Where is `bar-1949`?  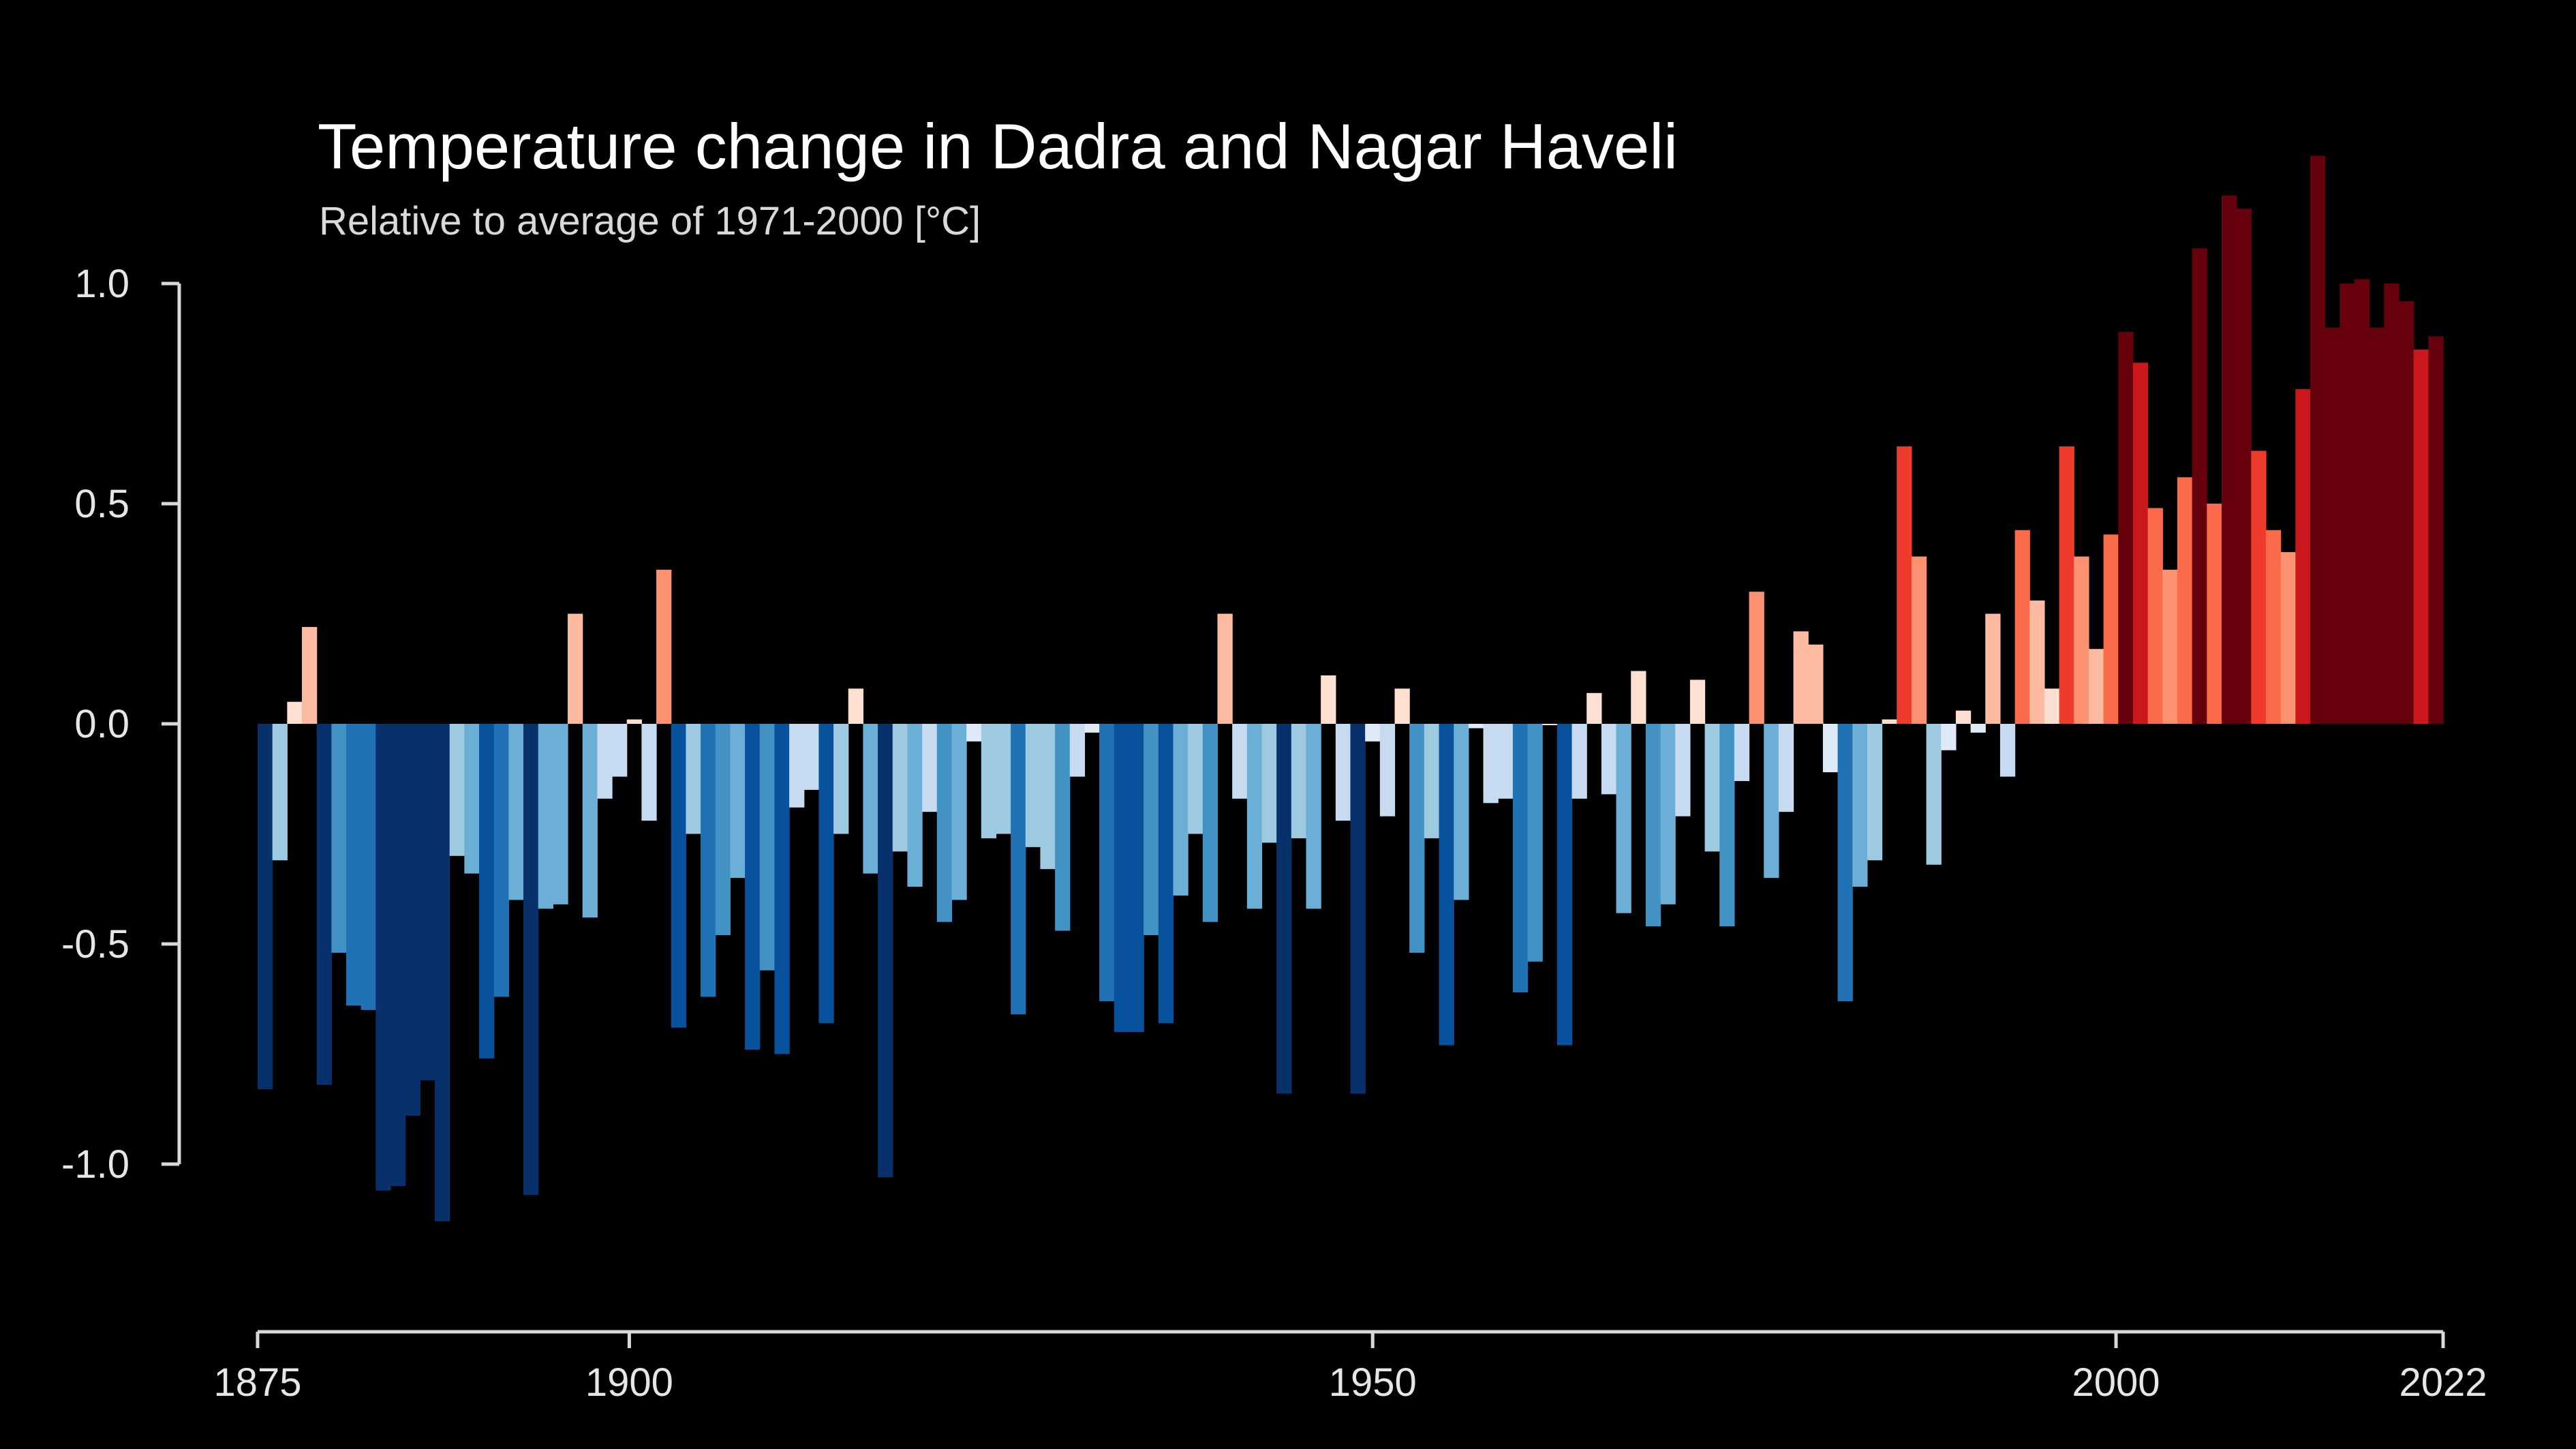 bar-1949 is located at coordinates (1358, 909).